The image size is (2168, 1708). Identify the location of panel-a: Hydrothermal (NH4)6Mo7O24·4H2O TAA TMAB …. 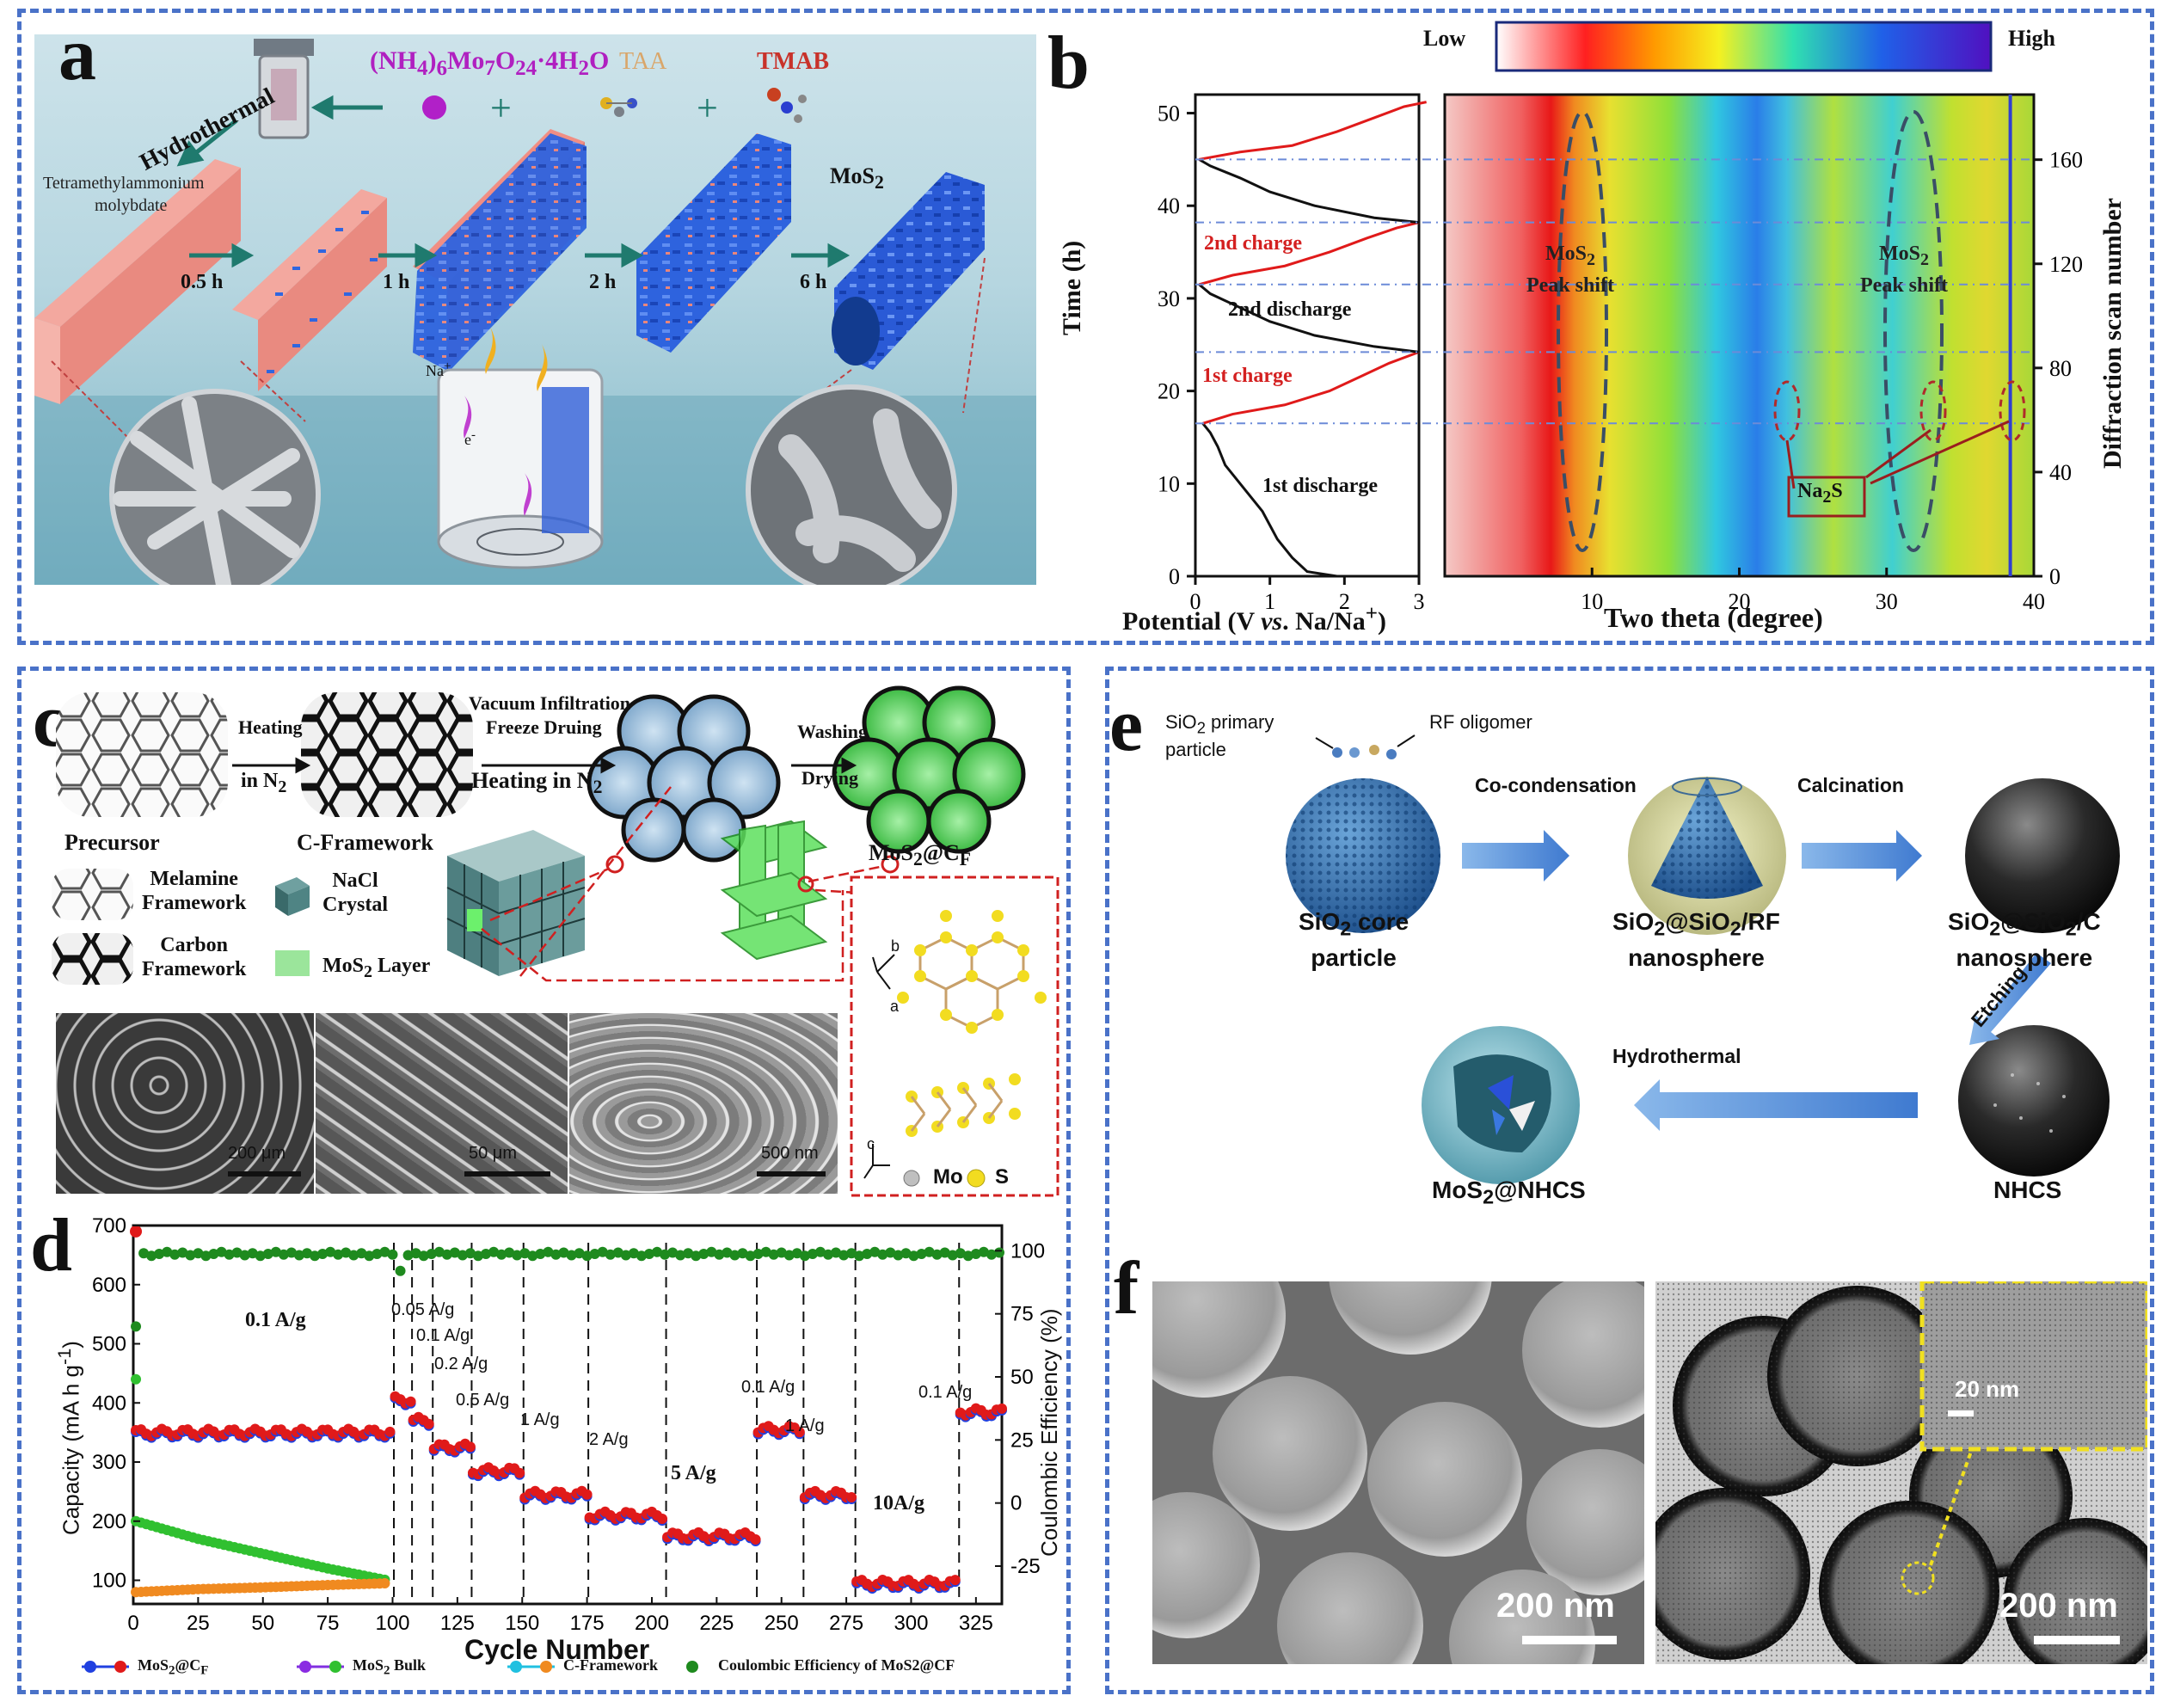
(535, 309).